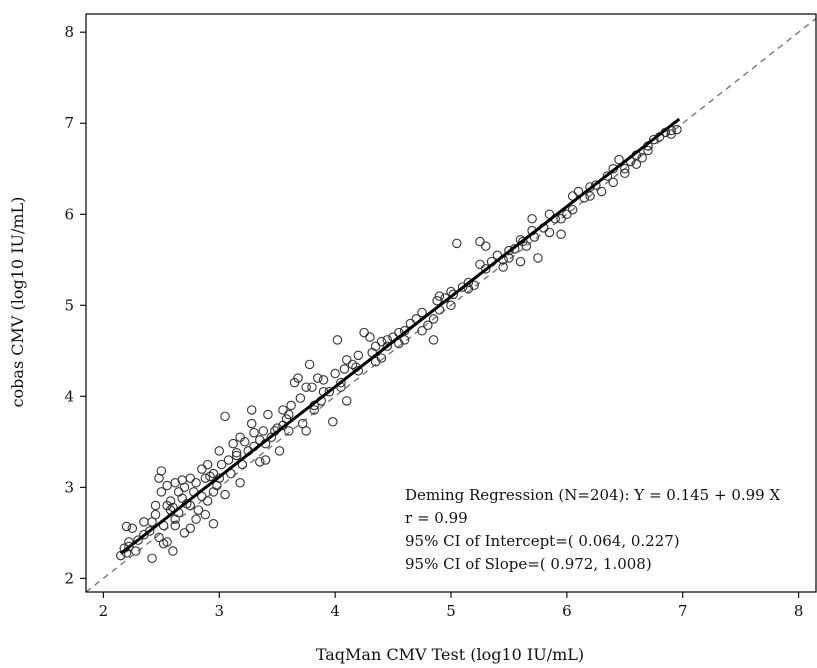  Describe the element at coordinates (567, 611) in the screenshot. I see `x-tick-label: 6` at that location.